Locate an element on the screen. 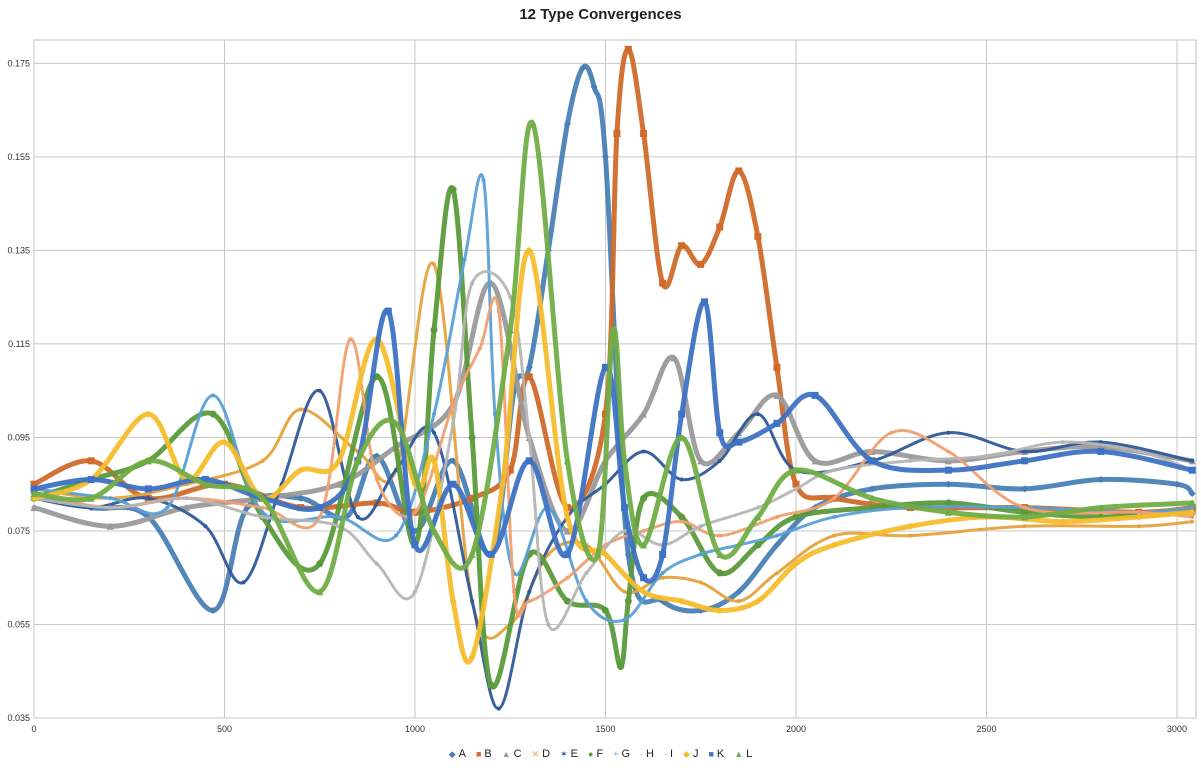 This screenshot has height=768, width=1201. x-tick-label: 1000 is located at coordinates (415, 729).